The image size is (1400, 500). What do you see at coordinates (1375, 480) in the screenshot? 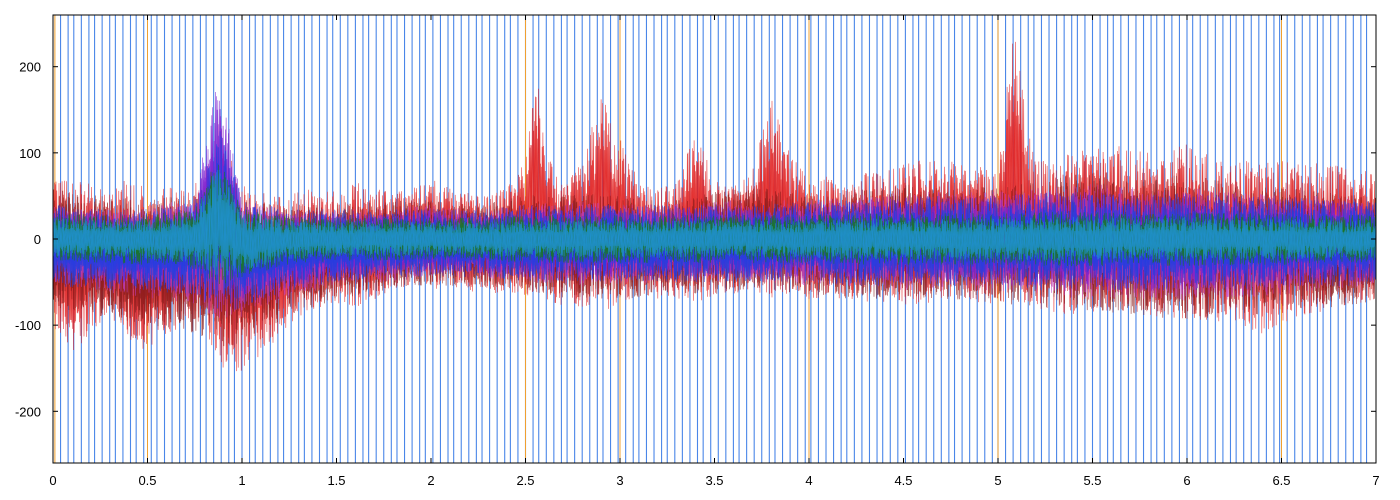
I see `x-tick-label: 7` at bounding box center [1375, 480].